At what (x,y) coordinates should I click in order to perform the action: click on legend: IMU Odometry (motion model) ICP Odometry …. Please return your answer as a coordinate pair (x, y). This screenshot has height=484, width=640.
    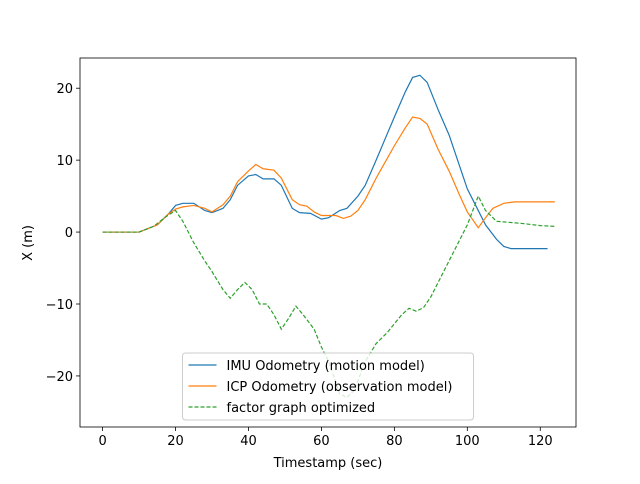
    Looking at the image, I should click on (328, 386).